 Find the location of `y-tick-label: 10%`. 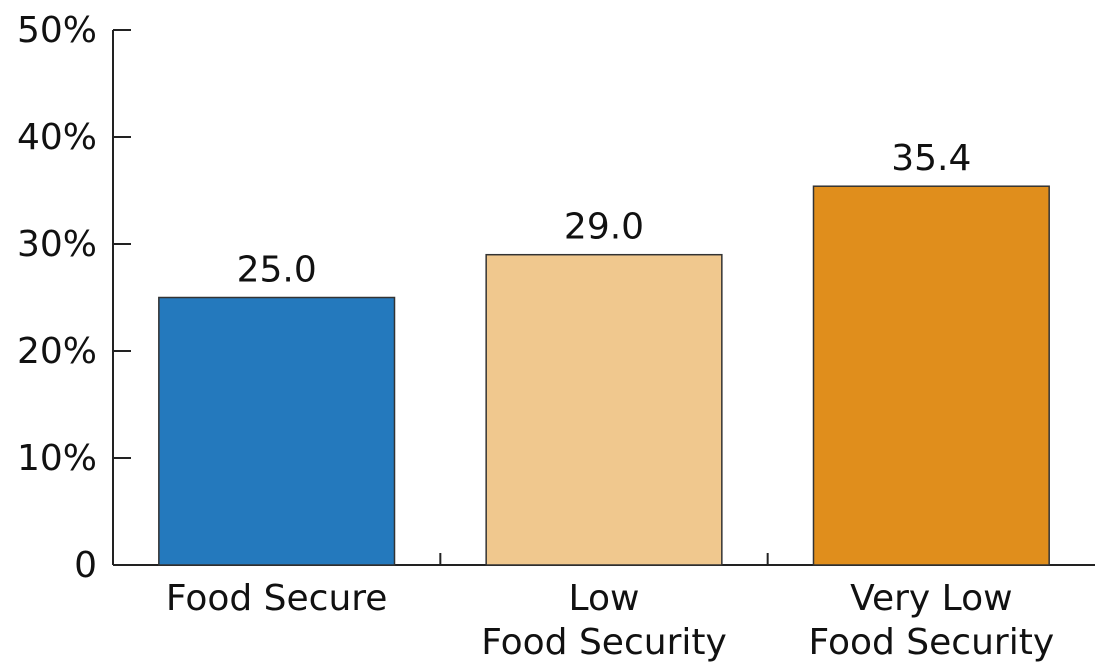

y-tick-label: 10% is located at coordinates (57, 458).